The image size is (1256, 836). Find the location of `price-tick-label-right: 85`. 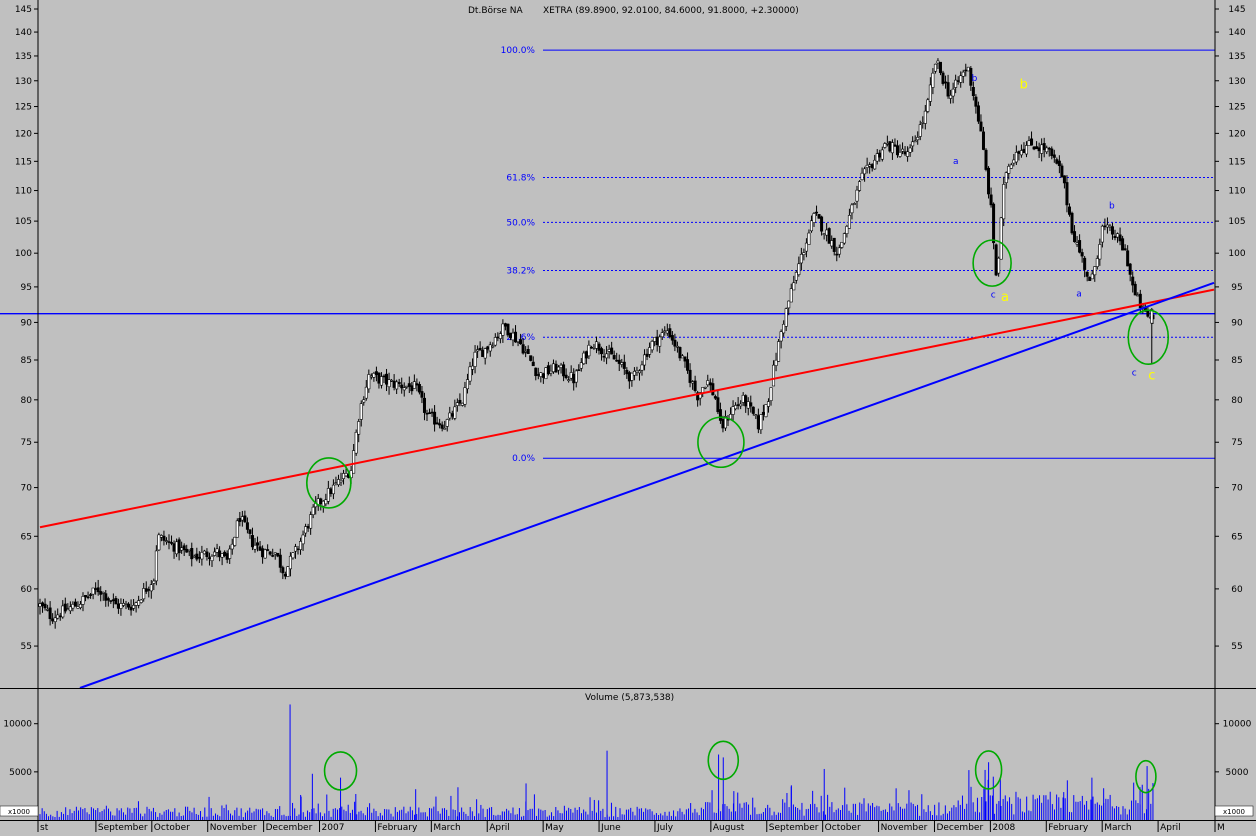

price-tick-label-right: 85 is located at coordinates (1236, 361).